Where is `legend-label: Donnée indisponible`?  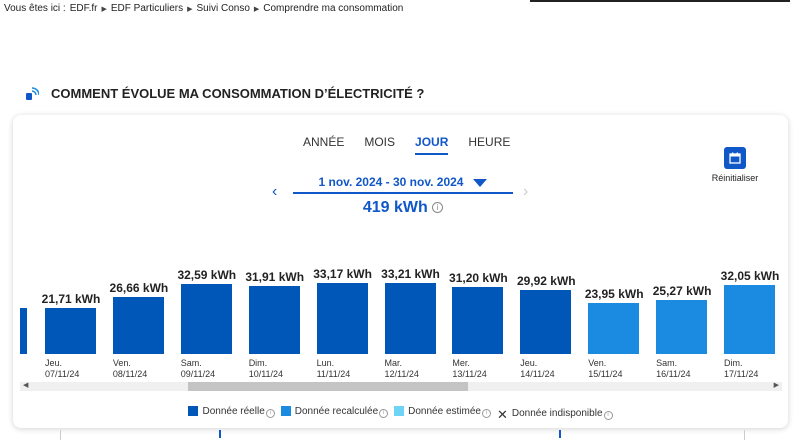 legend-label: Donnée indisponible is located at coordinates (557, 413).